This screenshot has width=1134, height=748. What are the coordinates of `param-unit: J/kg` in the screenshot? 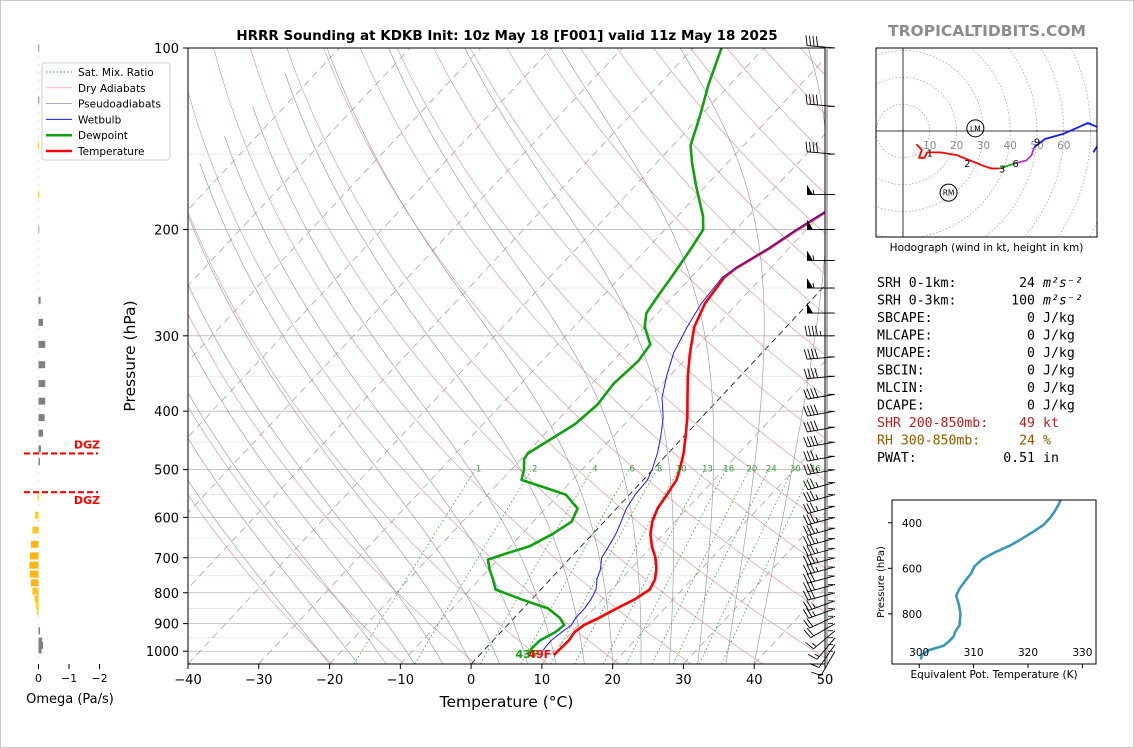 It's located at (1059, 406).